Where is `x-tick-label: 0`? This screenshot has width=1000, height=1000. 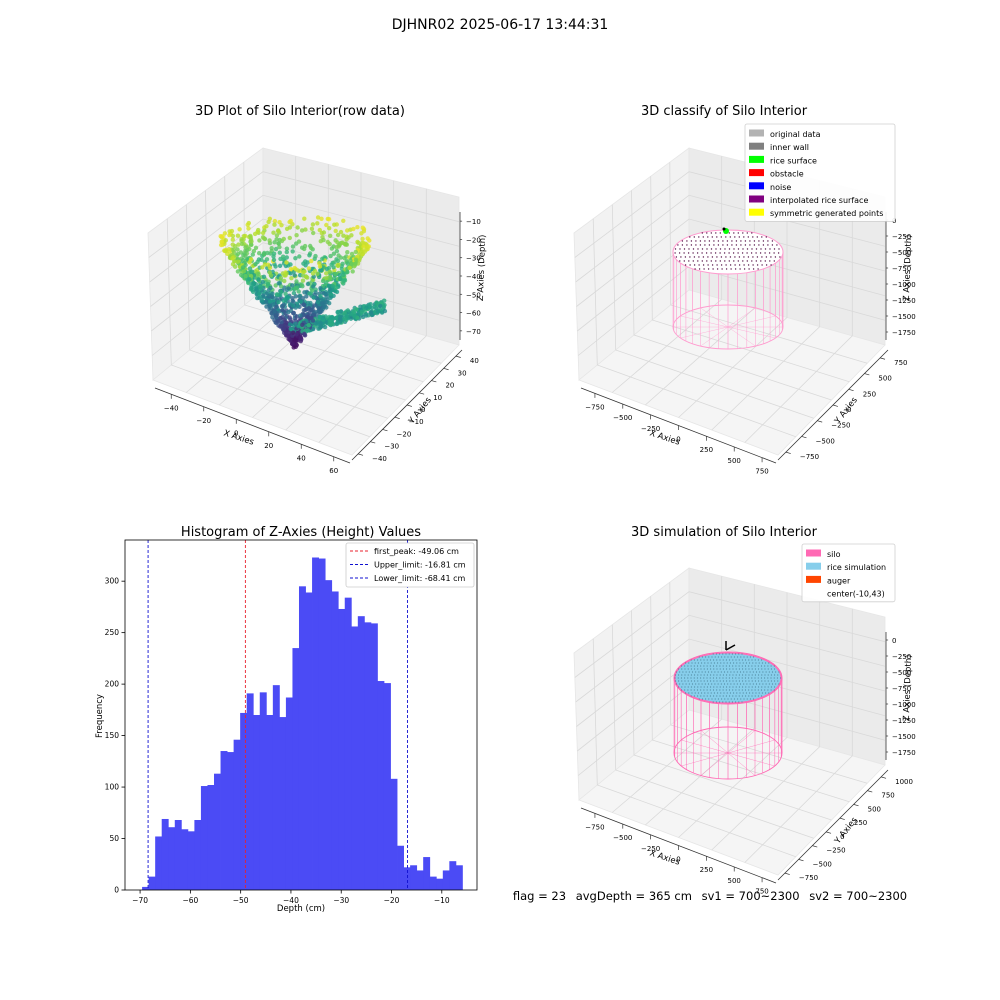
x-tick-label: 0 is located at coordinates (236, 433).